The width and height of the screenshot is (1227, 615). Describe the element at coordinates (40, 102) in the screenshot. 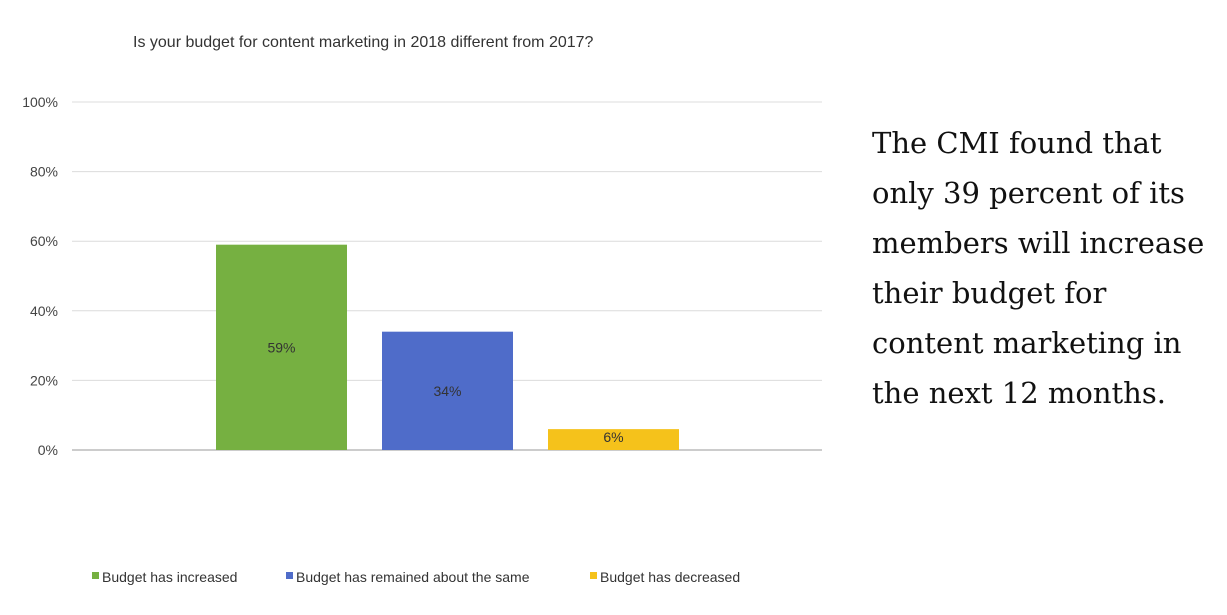

I see `y-tick-label: 100%` at that location.